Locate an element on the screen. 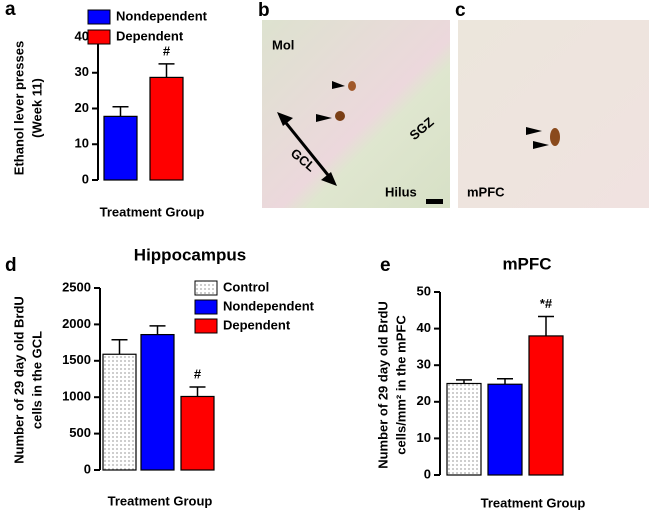 This screenshot has width=649, height=513. panel-letter: a is located at coordinates (10, 10).